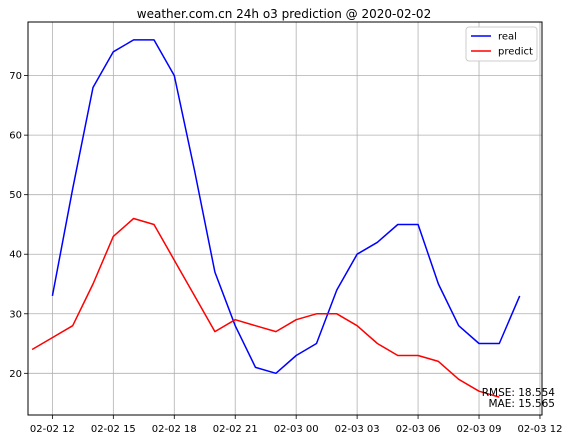 The height and width of the screenshot is (440, 568). What do you see at coordinates (522, 404) in the screenshot?
I see `mae-annotation: MAE: 15.565` at bounding box center [522, 404].